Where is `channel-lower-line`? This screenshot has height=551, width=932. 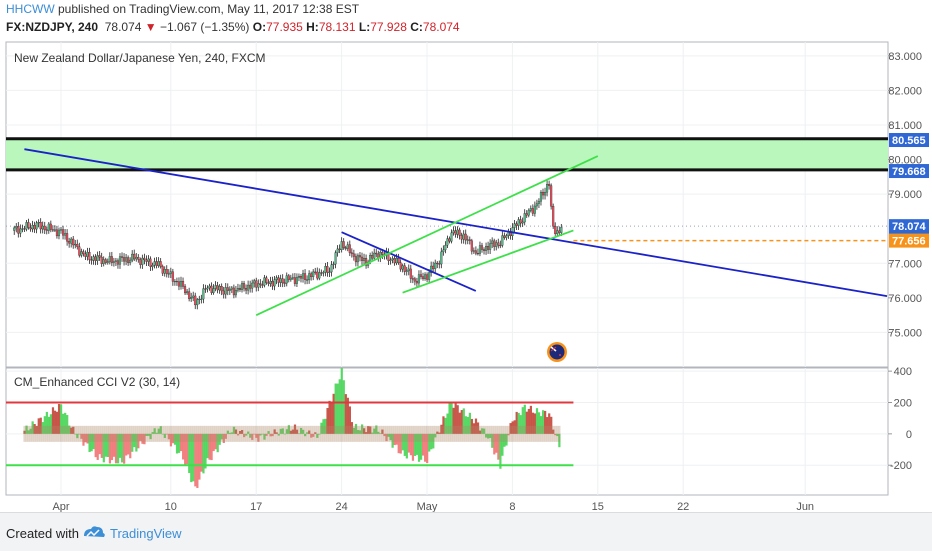
channel-lower-line is located at coordinates (488, 261).